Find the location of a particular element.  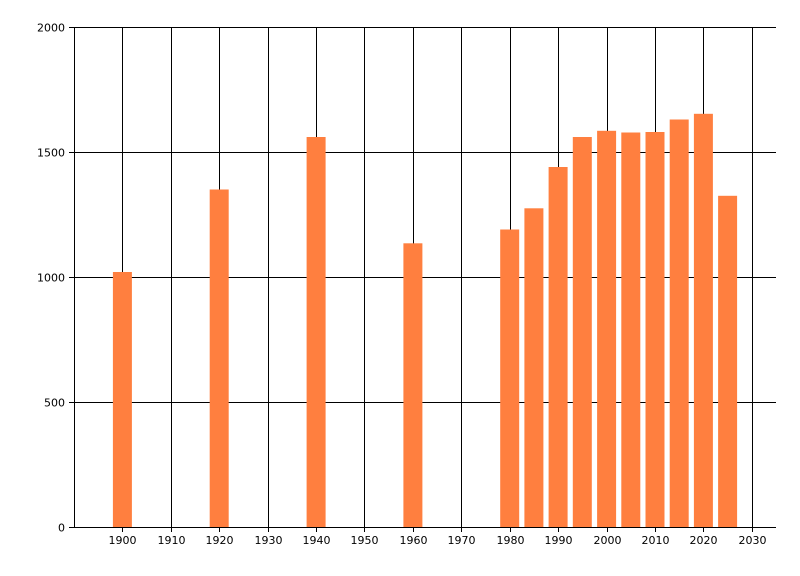

bar-2015 is located at coordinates (679, 323).